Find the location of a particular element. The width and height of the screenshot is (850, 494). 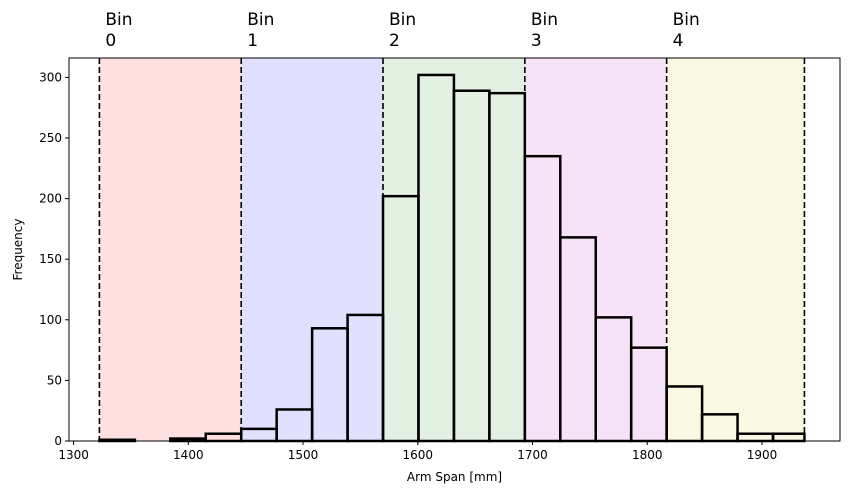

bin-0-shading is located at coordinates (170, 249).